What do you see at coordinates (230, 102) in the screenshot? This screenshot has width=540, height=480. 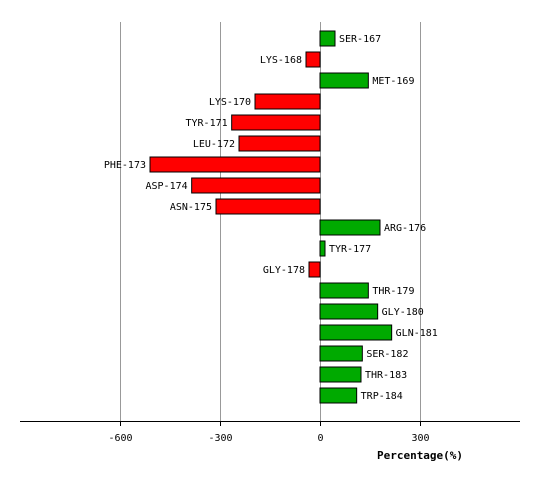 I see `bar-label: LYS-170` at bounding box center [230, 102].